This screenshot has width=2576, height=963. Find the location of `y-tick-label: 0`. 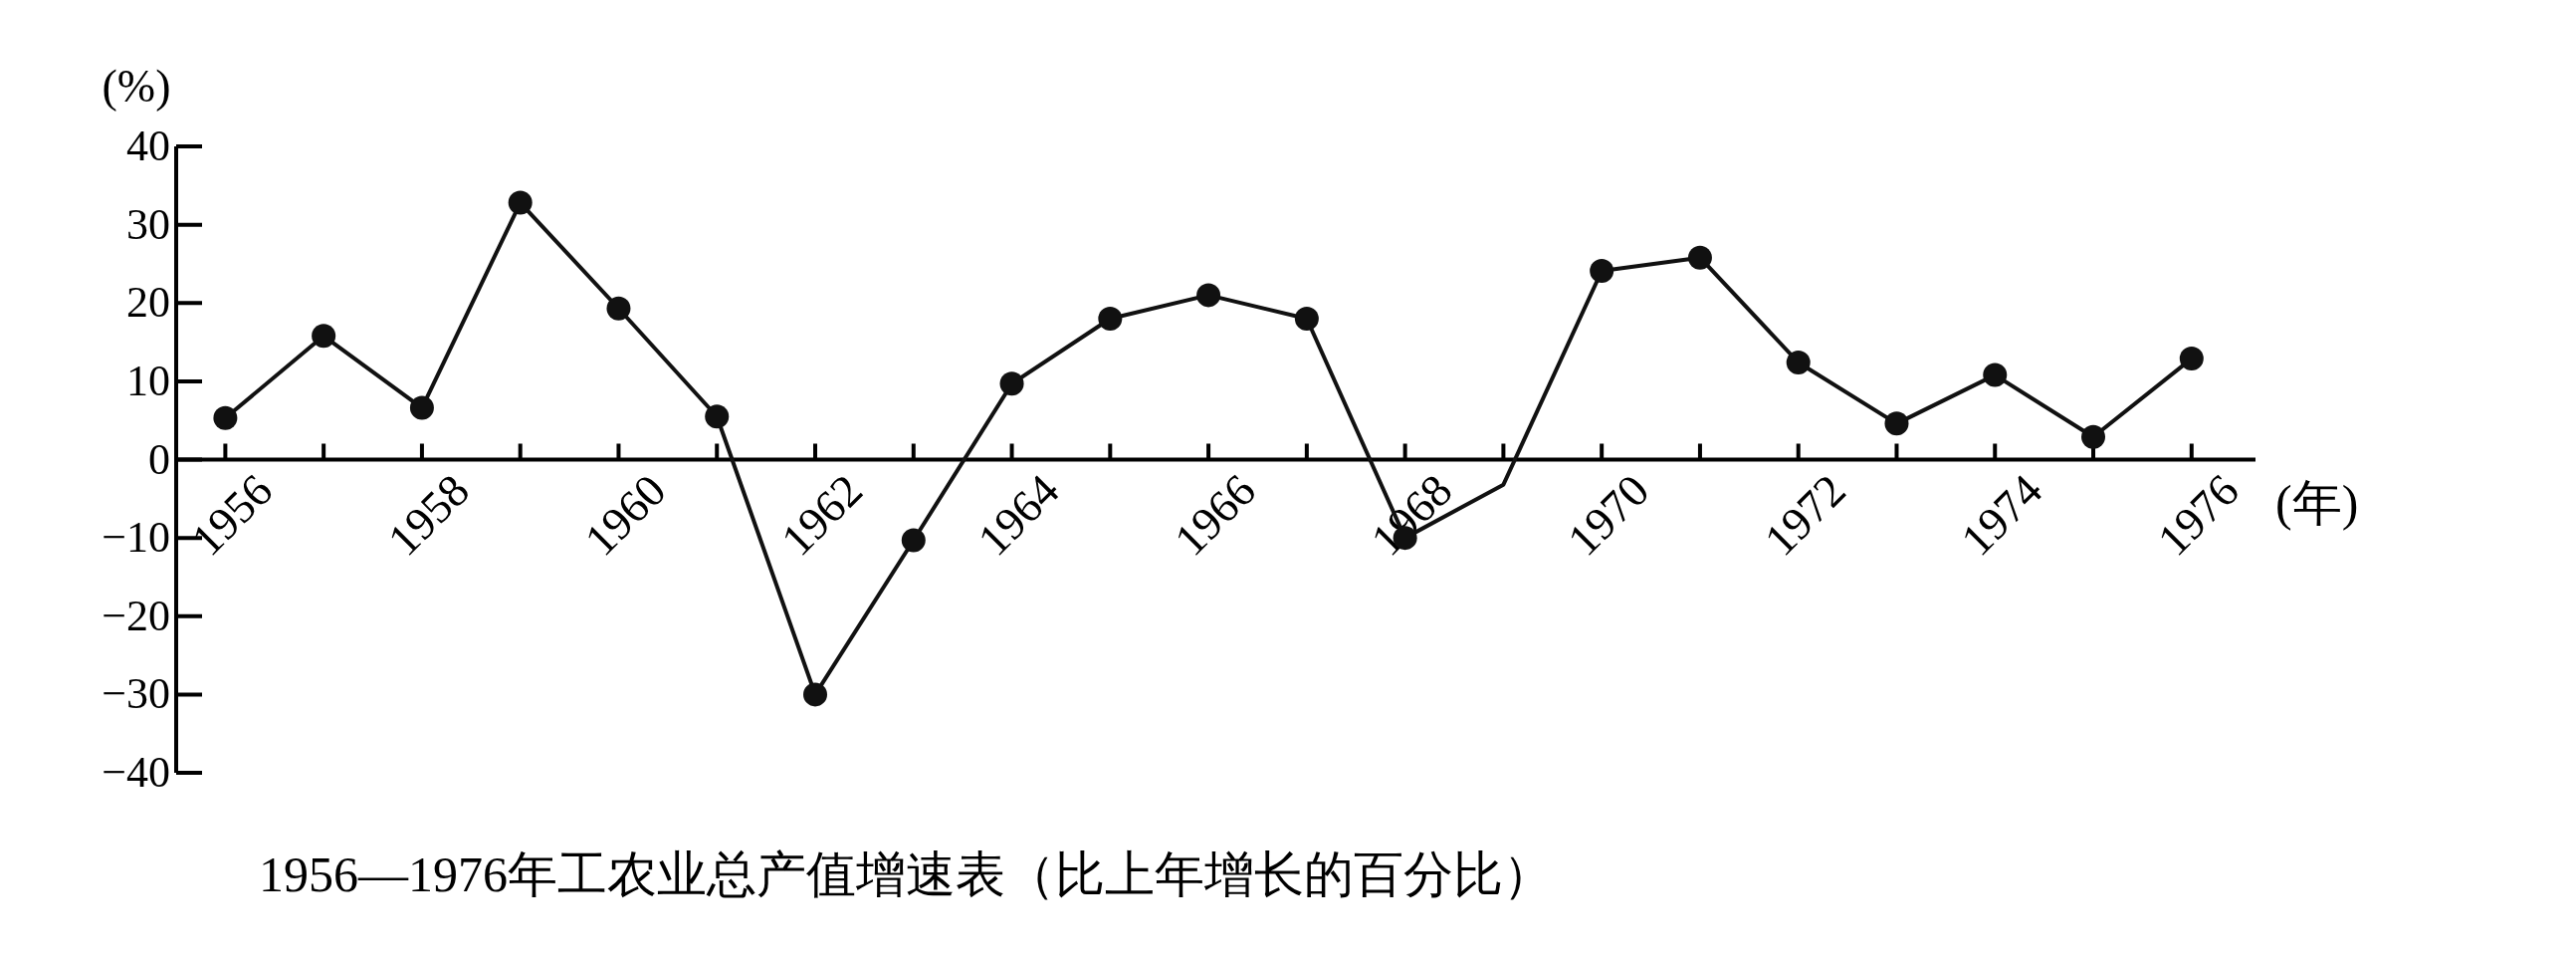

y-tick-label: 0 is located at coordinates (159, 459).